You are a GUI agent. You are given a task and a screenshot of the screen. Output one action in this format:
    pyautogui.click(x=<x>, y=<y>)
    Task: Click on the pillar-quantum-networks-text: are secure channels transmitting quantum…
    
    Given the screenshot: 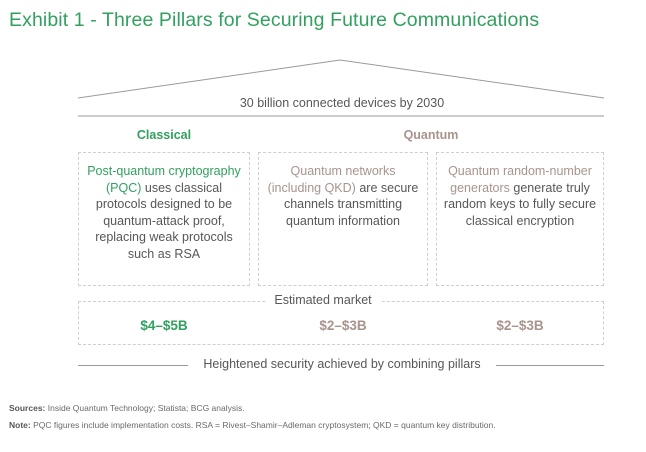 What is the action you would take?
    pyautogui.click(x=351, y=204)
    